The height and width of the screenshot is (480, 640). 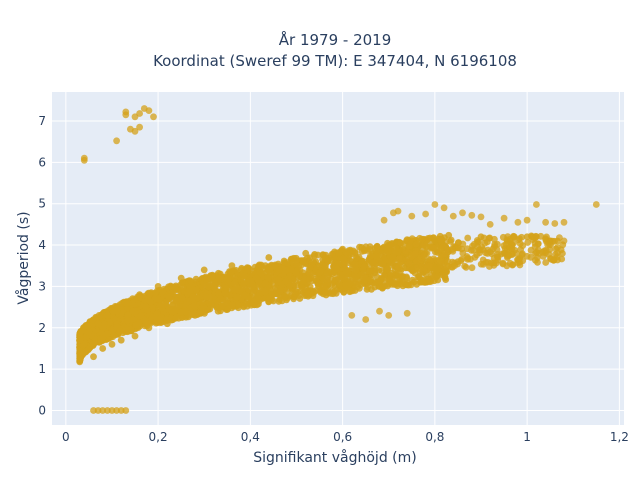 What do you see at coordinates (42, 121) in the screenshot?
I see `y-tick-label: 7` at bounding box center [42, 121].